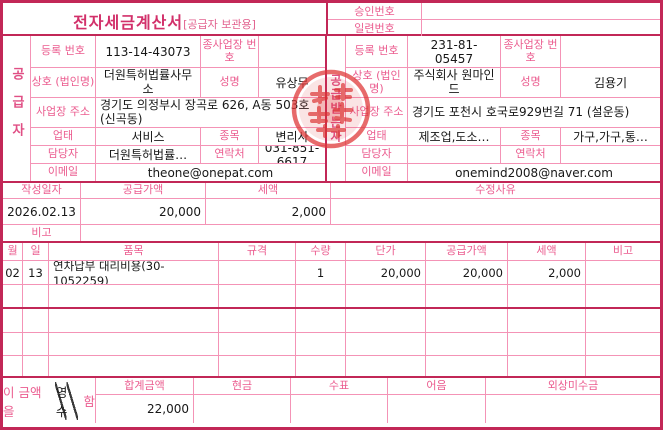 The height and width of the screenshot is (430, 663). Describe the element at coordinates (210, 172) in the screenshot. I see `supplier-email-value: theone@onepat.com` at that location.